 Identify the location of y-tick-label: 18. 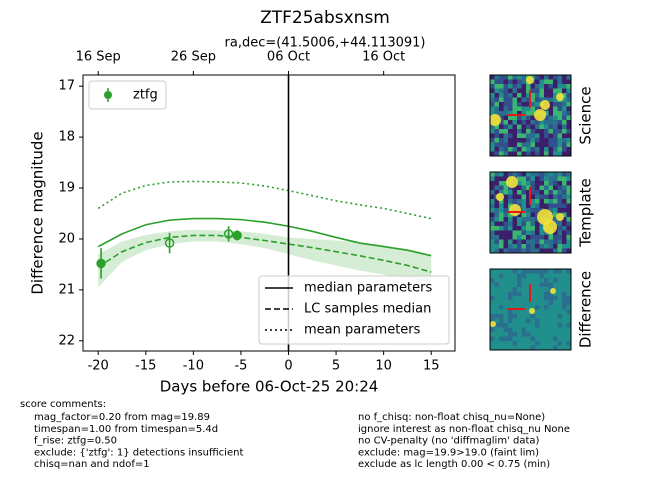
(66, 137).